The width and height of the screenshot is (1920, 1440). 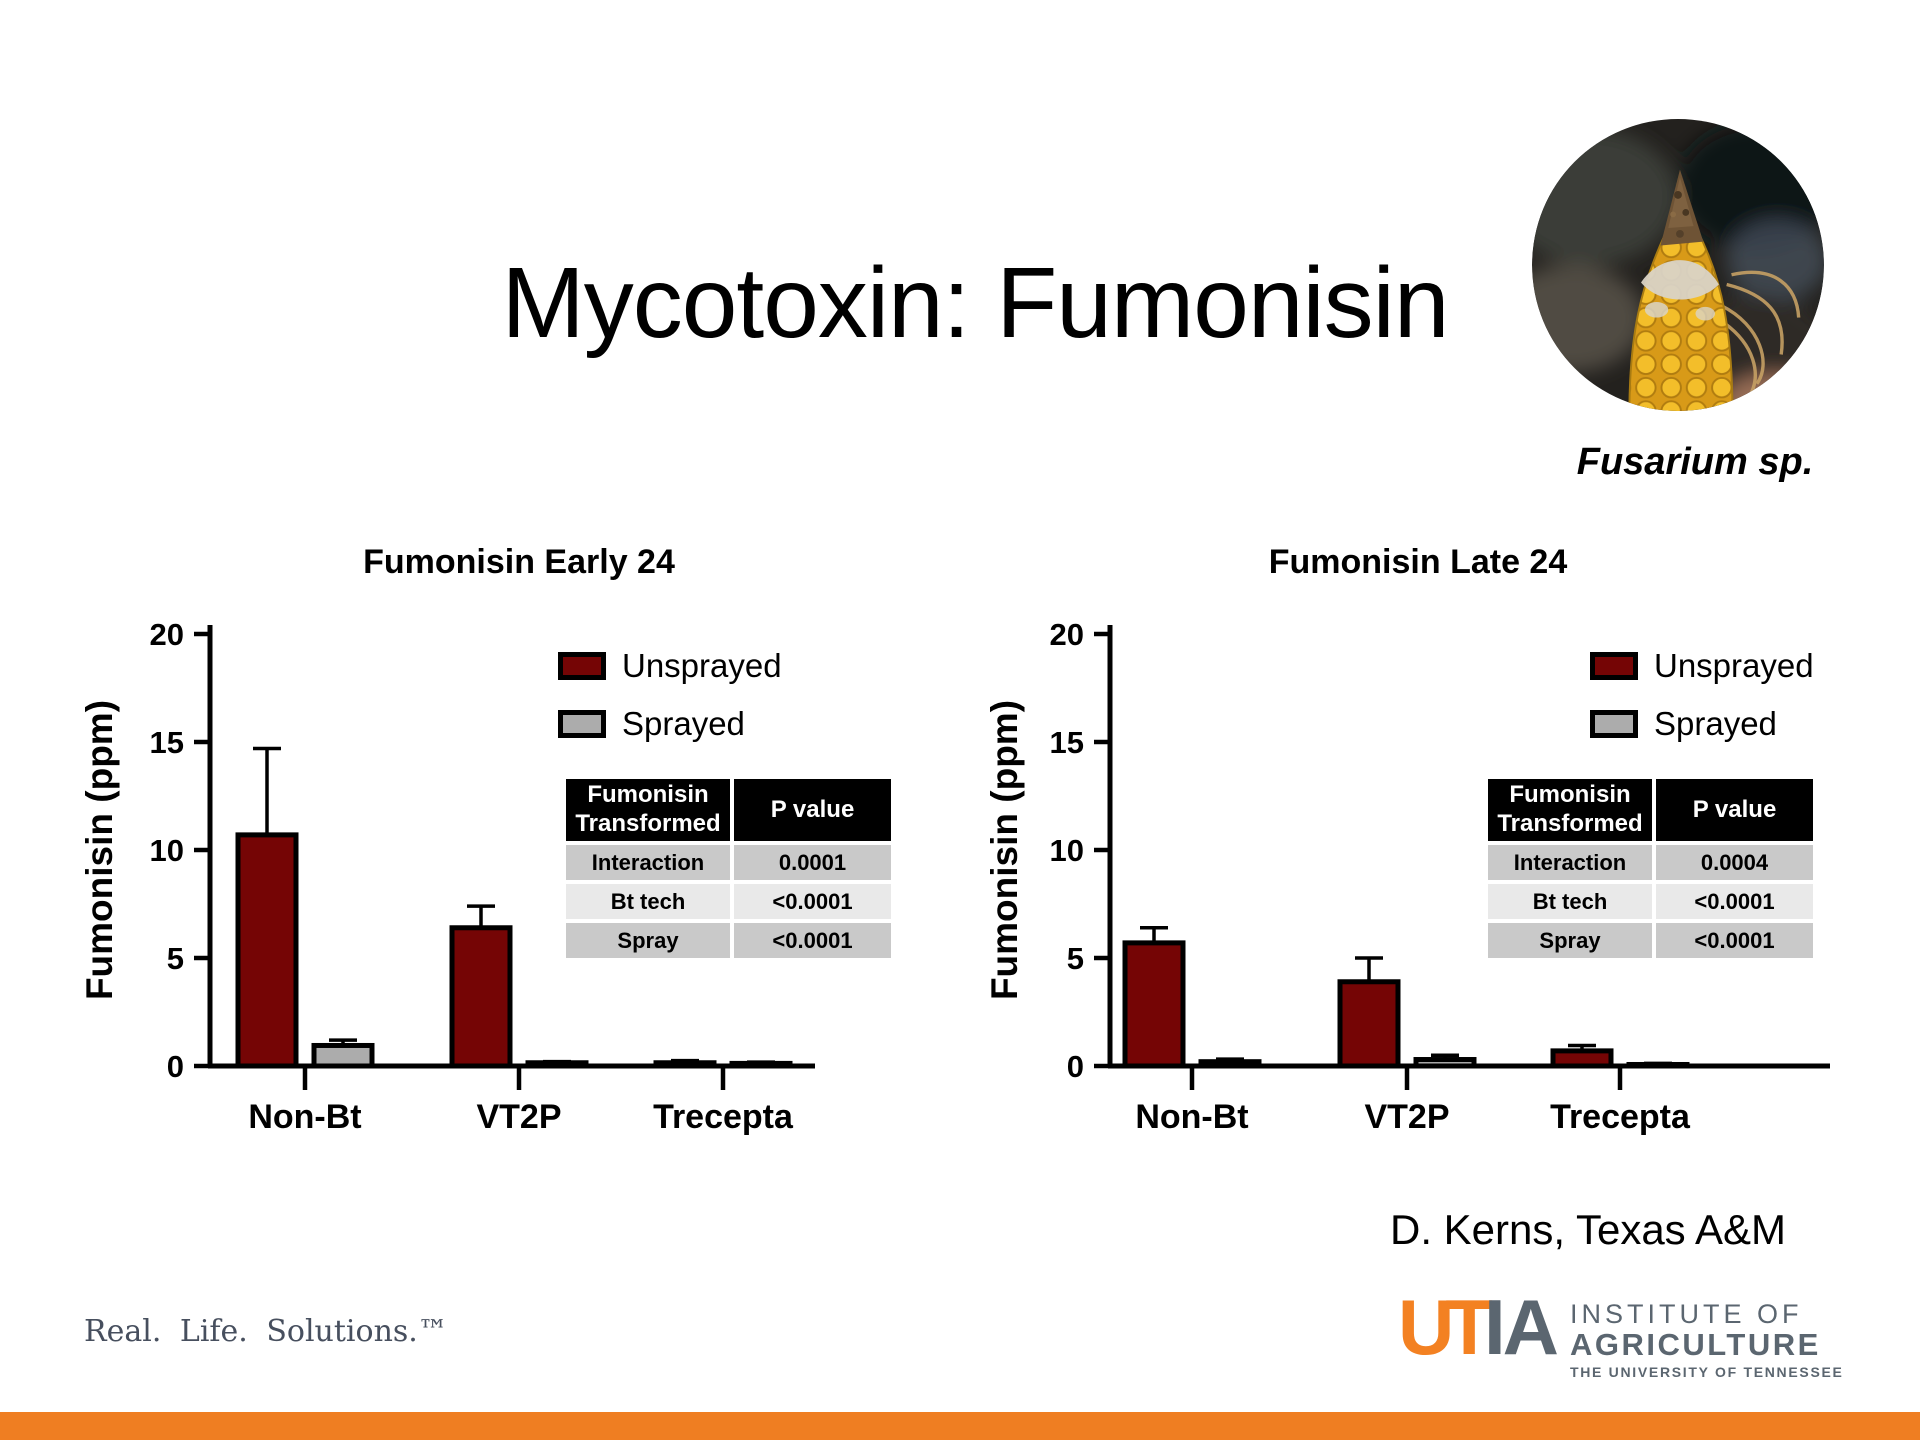 What do you see at coordinates (702, 665) in the screenshot?
I see `legend-label-unsprayed-early: Unsprayed` at bounding box center [702, 665].